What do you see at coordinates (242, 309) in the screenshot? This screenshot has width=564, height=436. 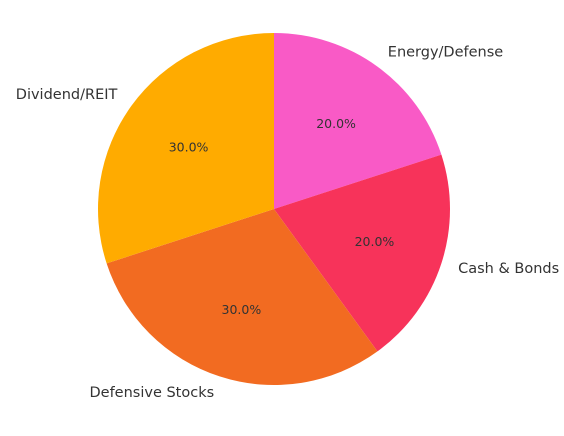 I see `percent-label-defensive-stocks: 30.0%` at bounding box center [242, 309].